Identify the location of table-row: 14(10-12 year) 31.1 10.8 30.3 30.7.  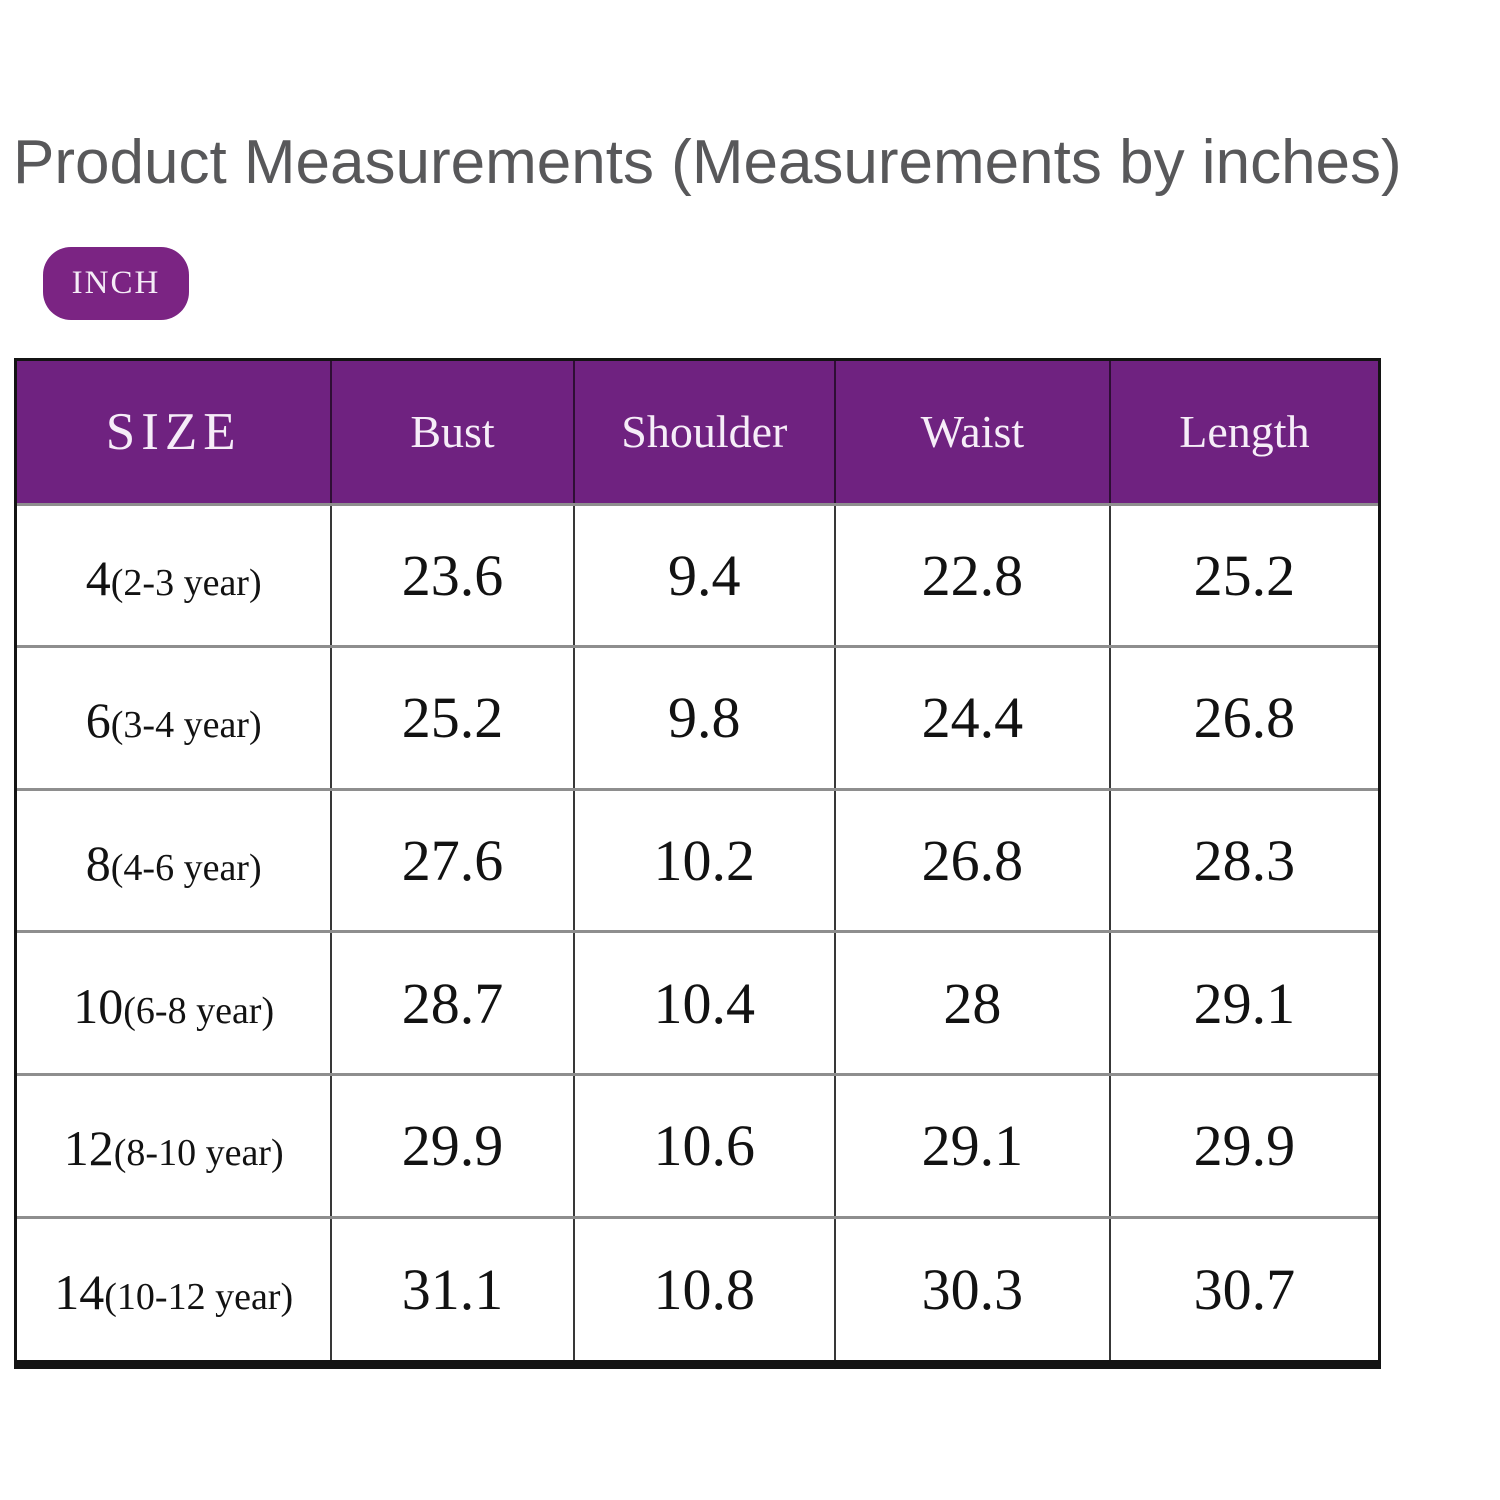
(697, 1287).